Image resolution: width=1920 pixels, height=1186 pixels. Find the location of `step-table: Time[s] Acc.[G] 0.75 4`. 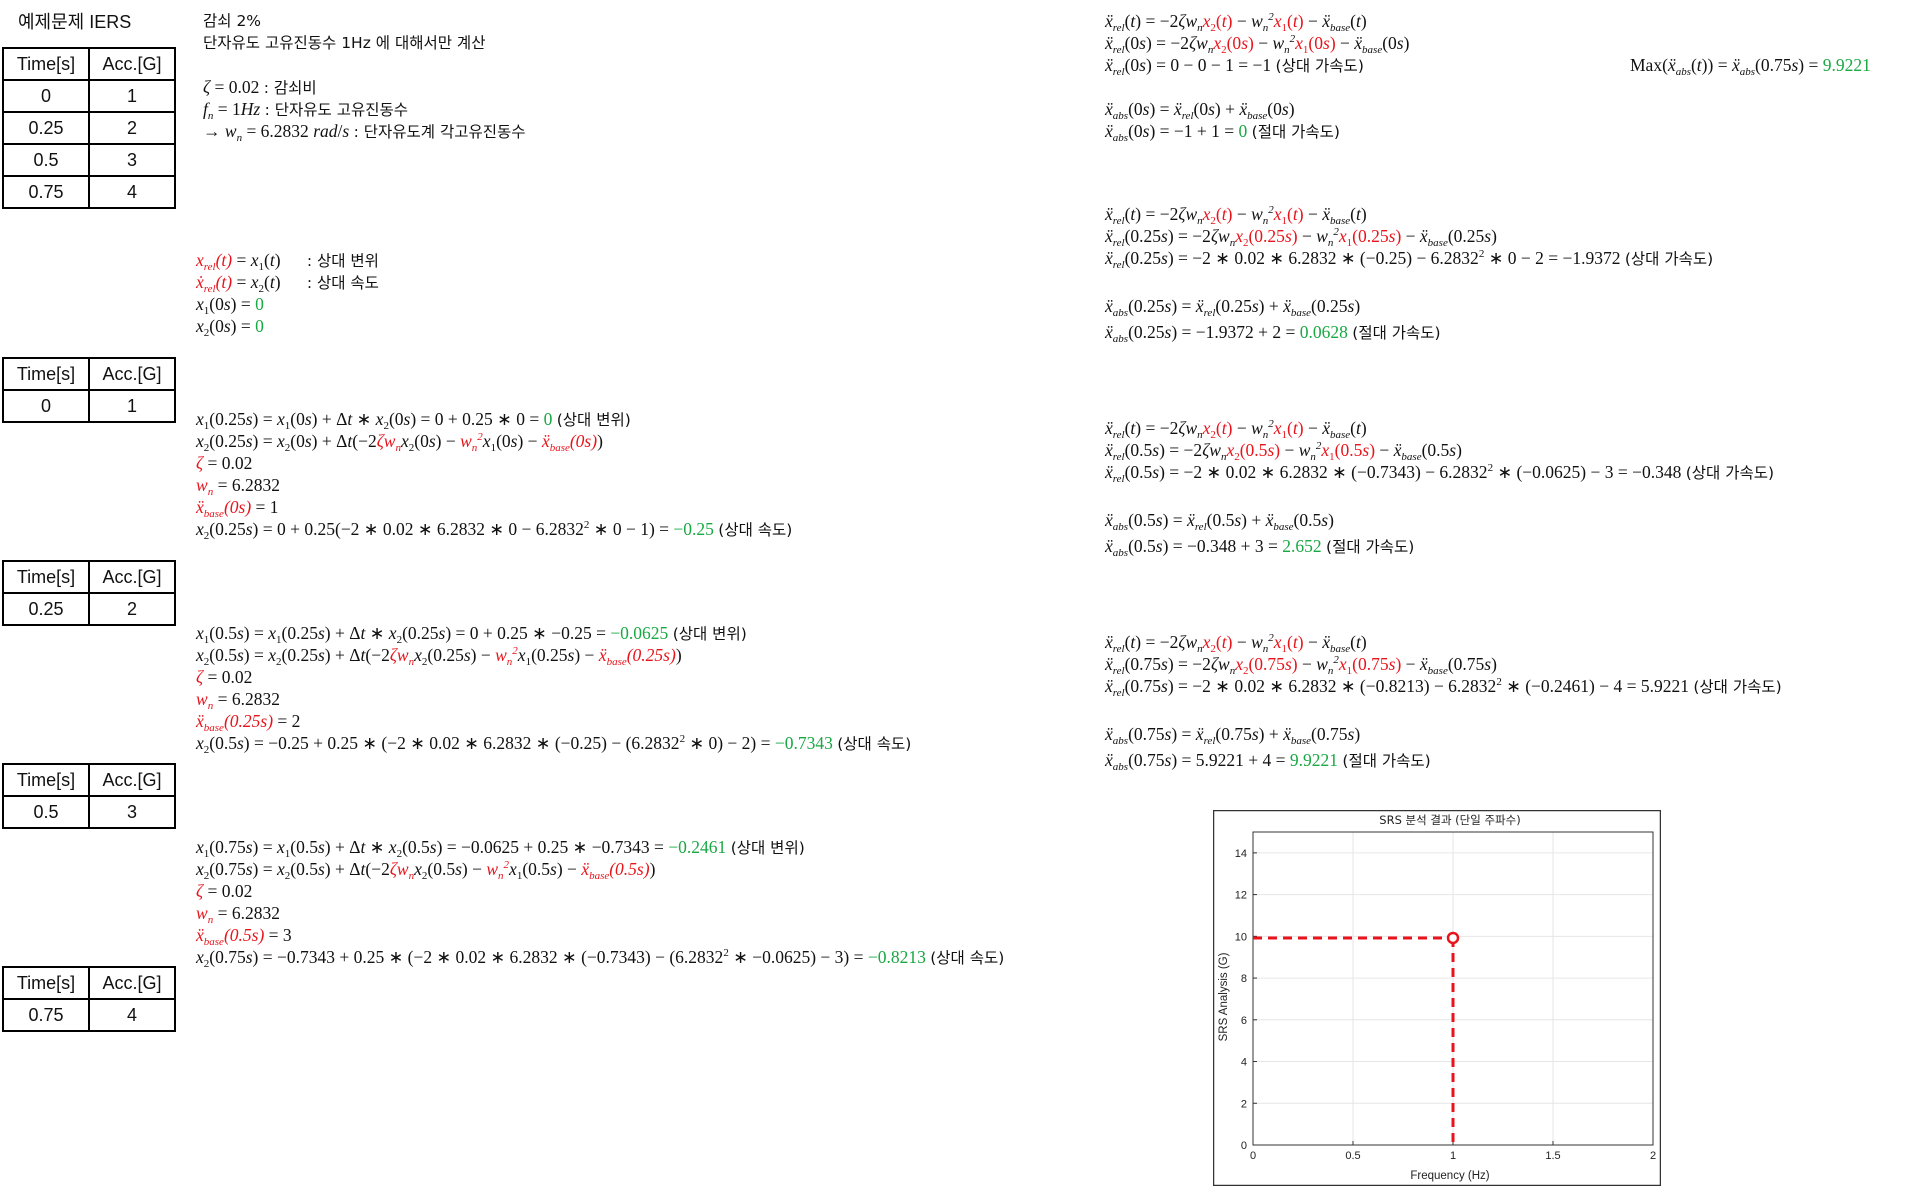

step-table: Time[s] Acc.[G] 0.75 4 is located at coordinates (89, 999).